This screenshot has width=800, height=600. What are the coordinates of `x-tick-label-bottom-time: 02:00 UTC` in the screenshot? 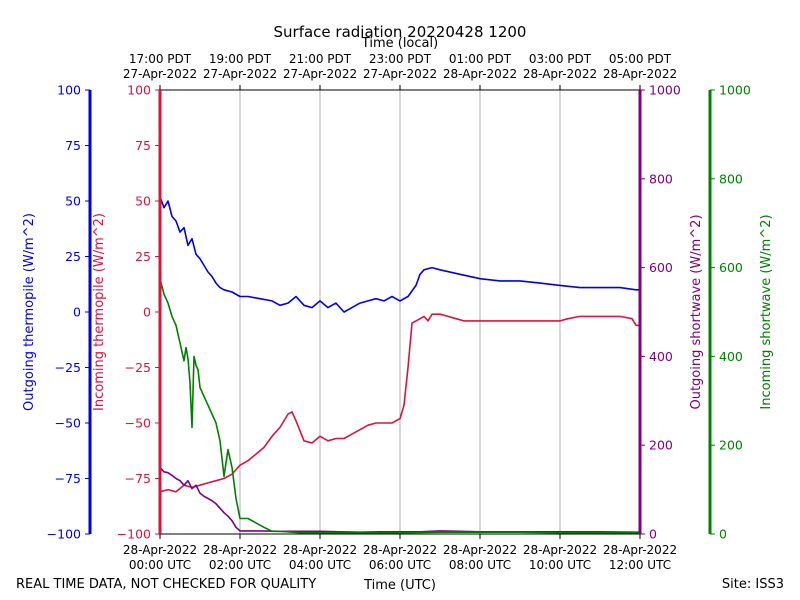 It's located at (240, 565).